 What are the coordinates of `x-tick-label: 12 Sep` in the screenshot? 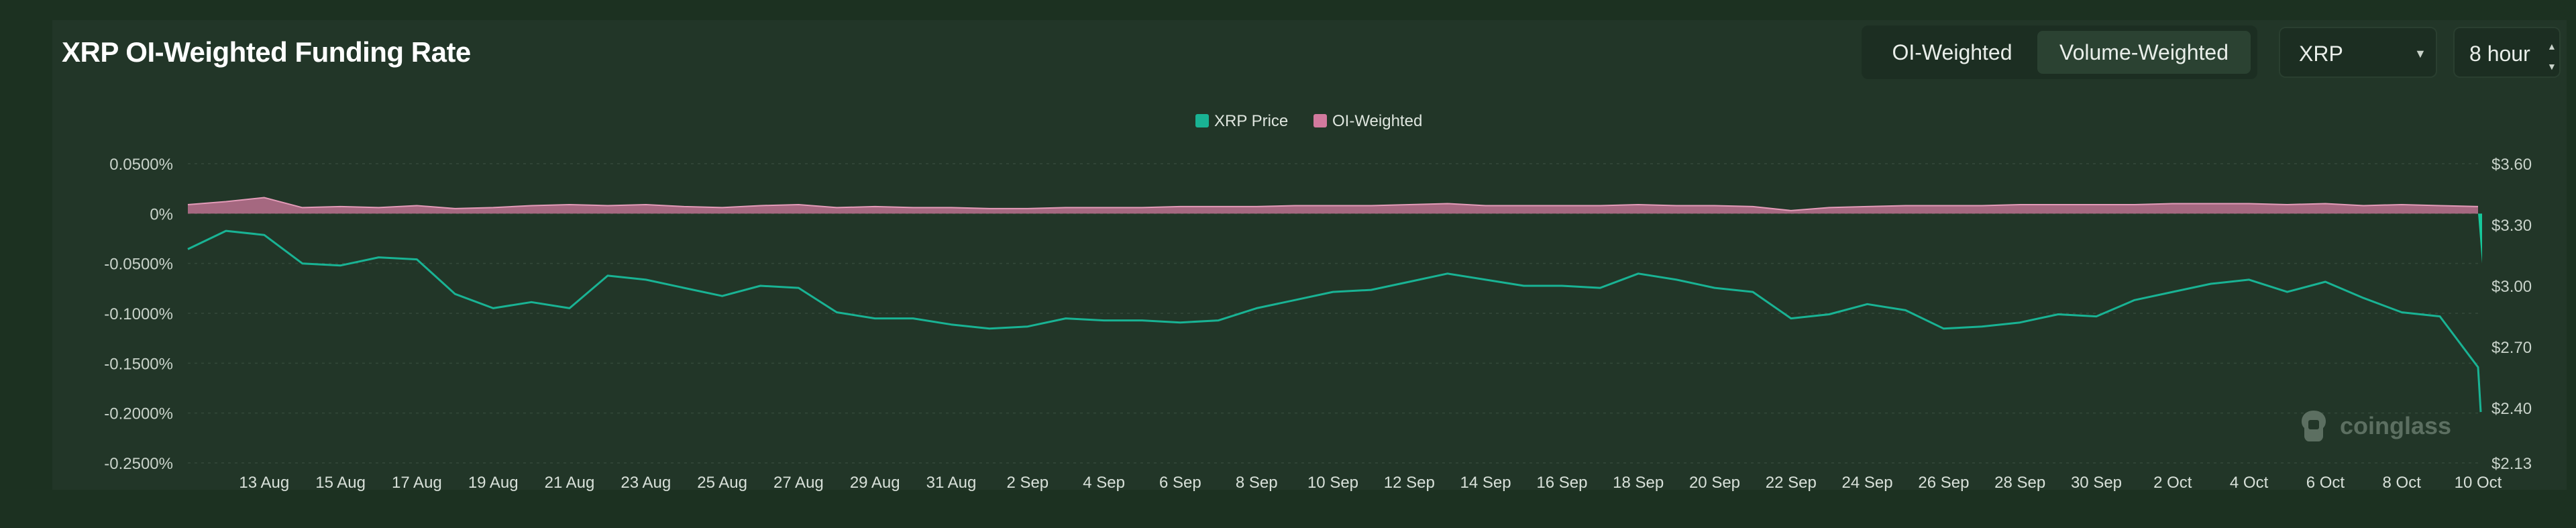 It's located at (1409, 483).